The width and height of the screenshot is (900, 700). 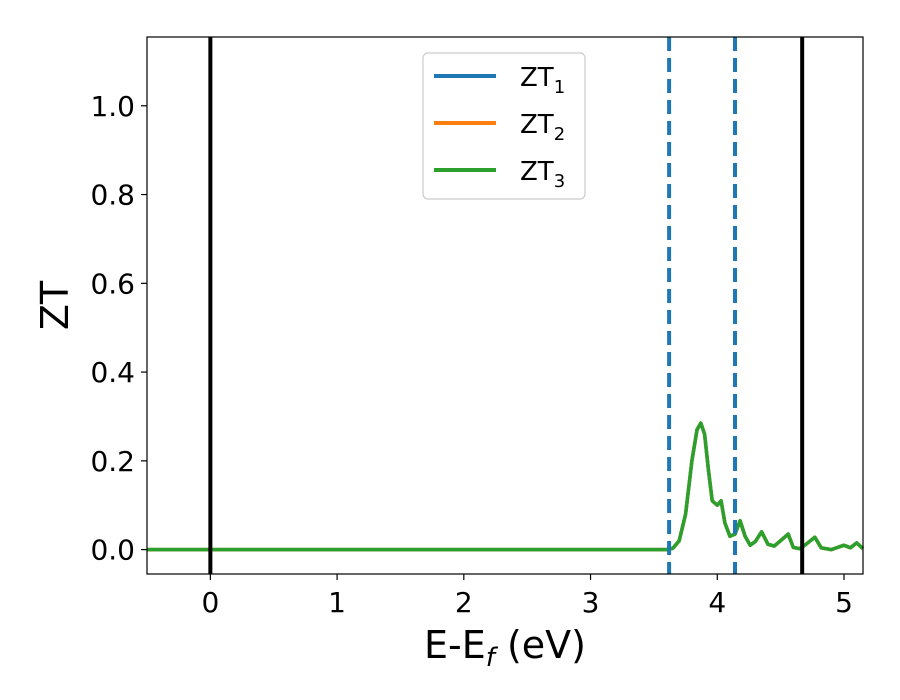 What do you see at coordinates (112, 550) in the screenshot?
I see `y-tick-label: 0.0` at bounding box center [112, 550].